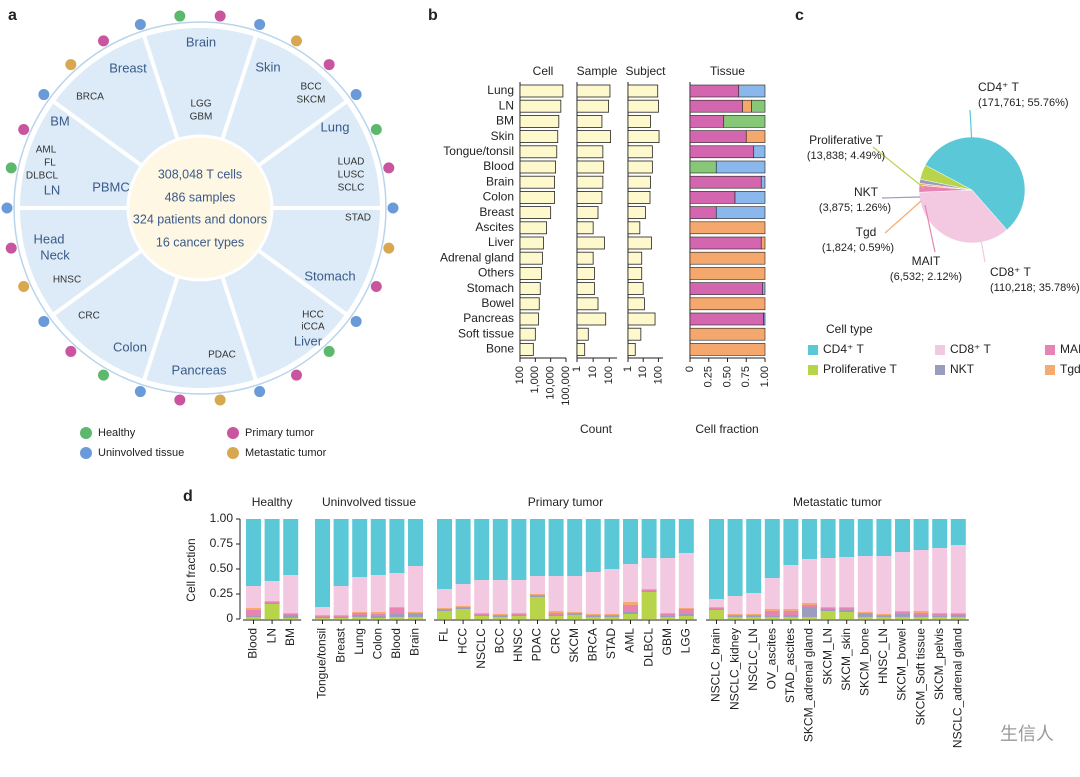 Image resolution: width=1080 pixels, height=777 pixels. I want to click on column-title: Tissue, so click(727, 71).